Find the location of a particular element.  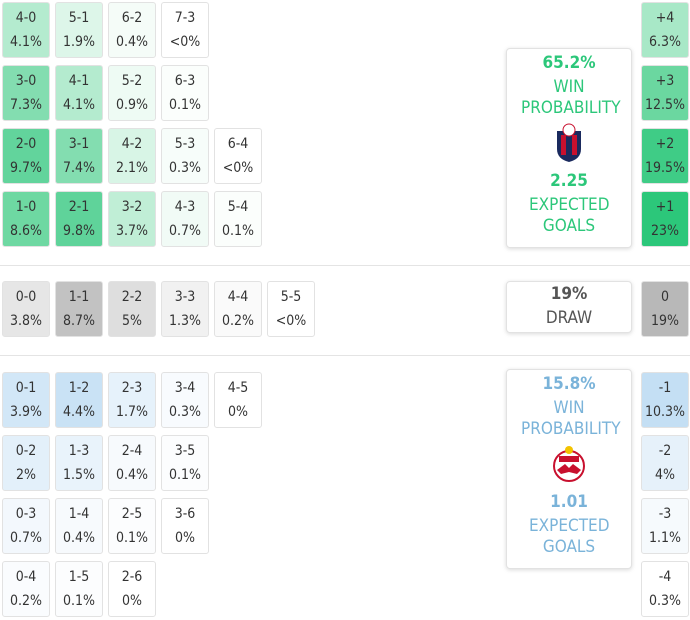

score-cell: 4-3 0.7% is located at coordinates (185, 219).